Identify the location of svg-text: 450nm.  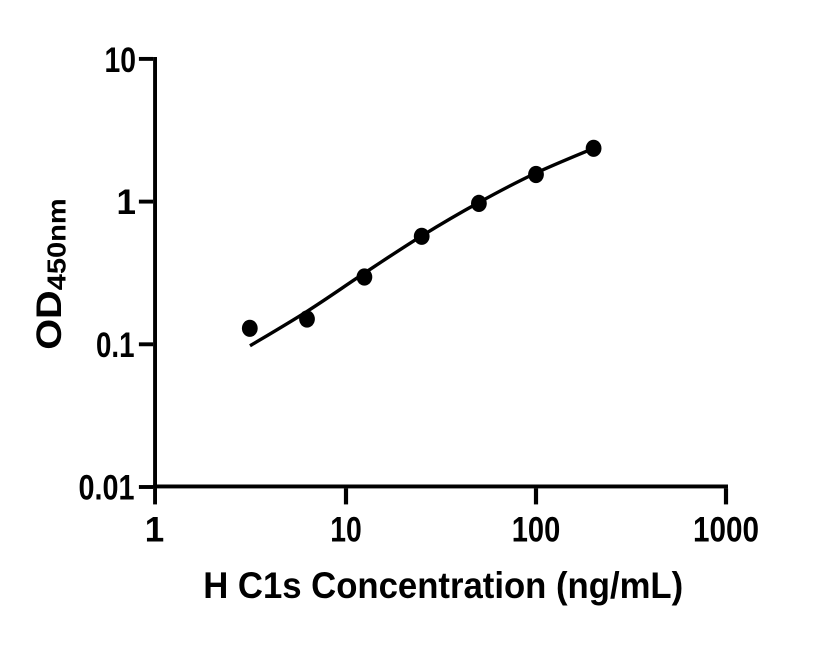
(57, 244).